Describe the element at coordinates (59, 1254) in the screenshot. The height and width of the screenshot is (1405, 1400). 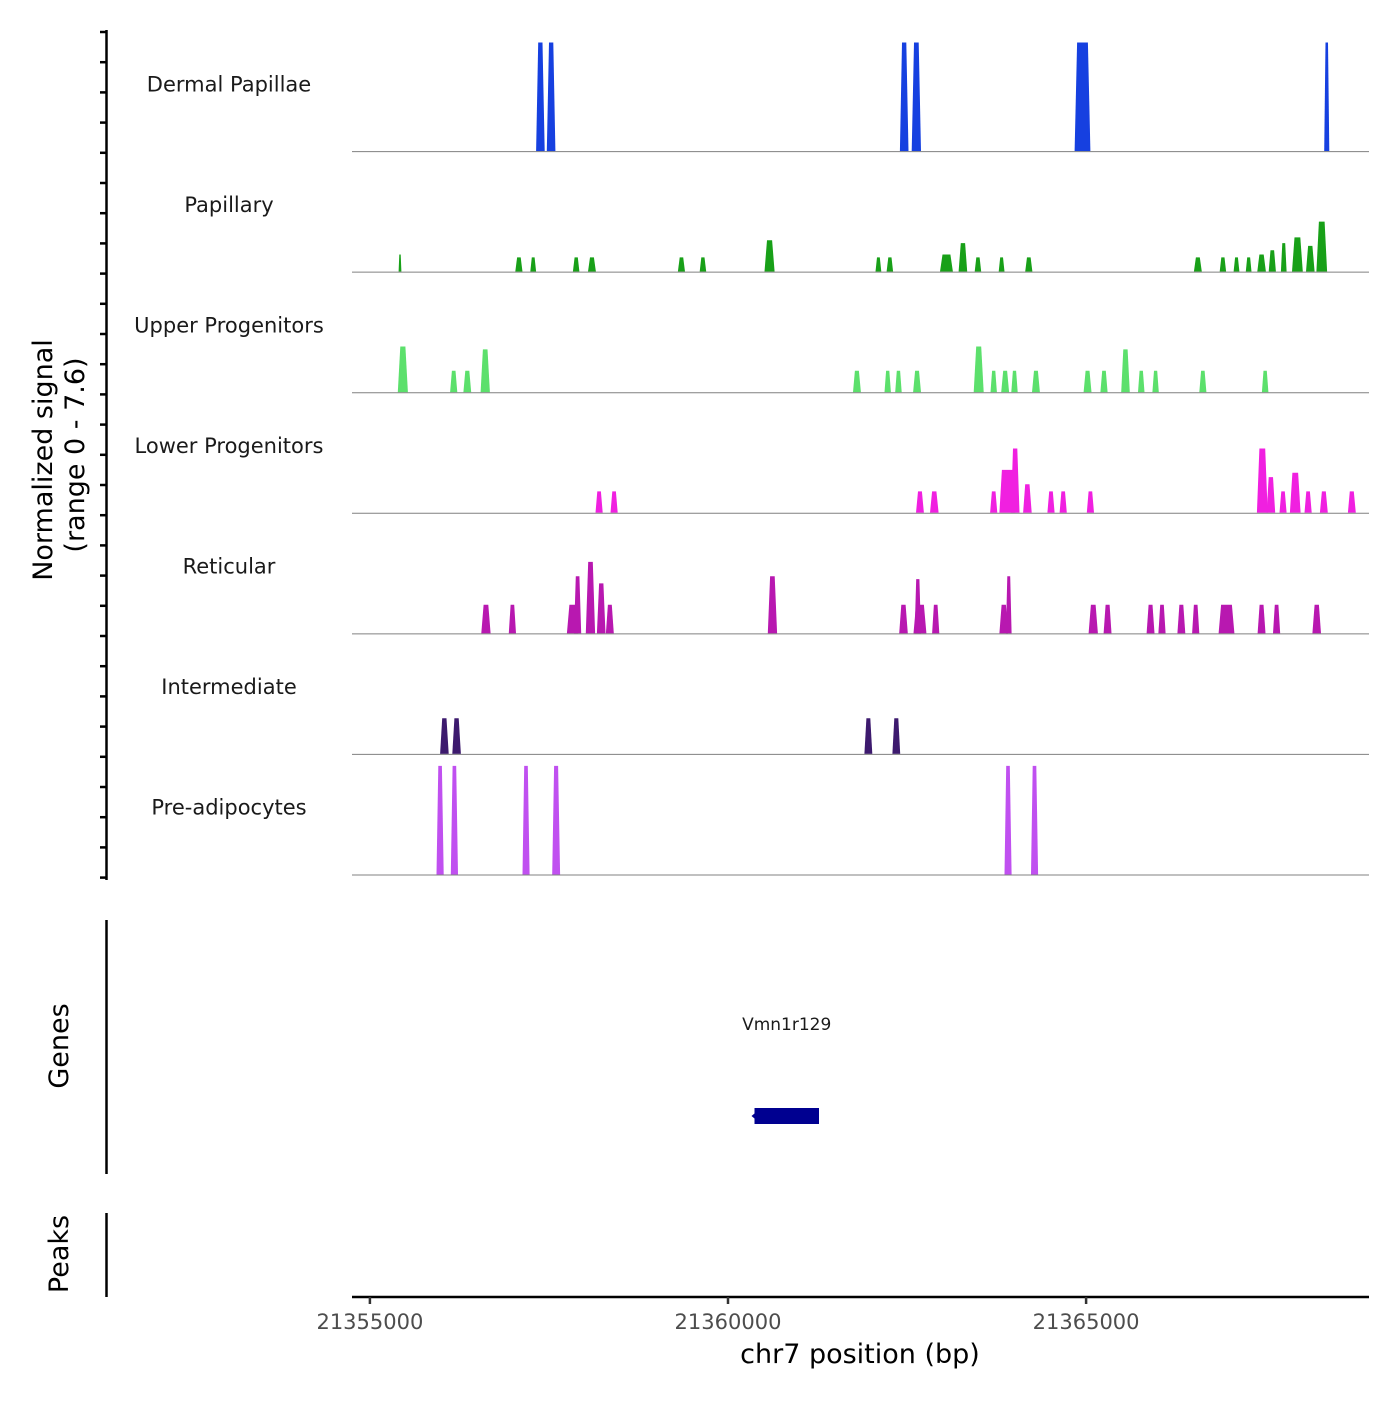
I see `peaks-axis-title: Peaks` at that location.